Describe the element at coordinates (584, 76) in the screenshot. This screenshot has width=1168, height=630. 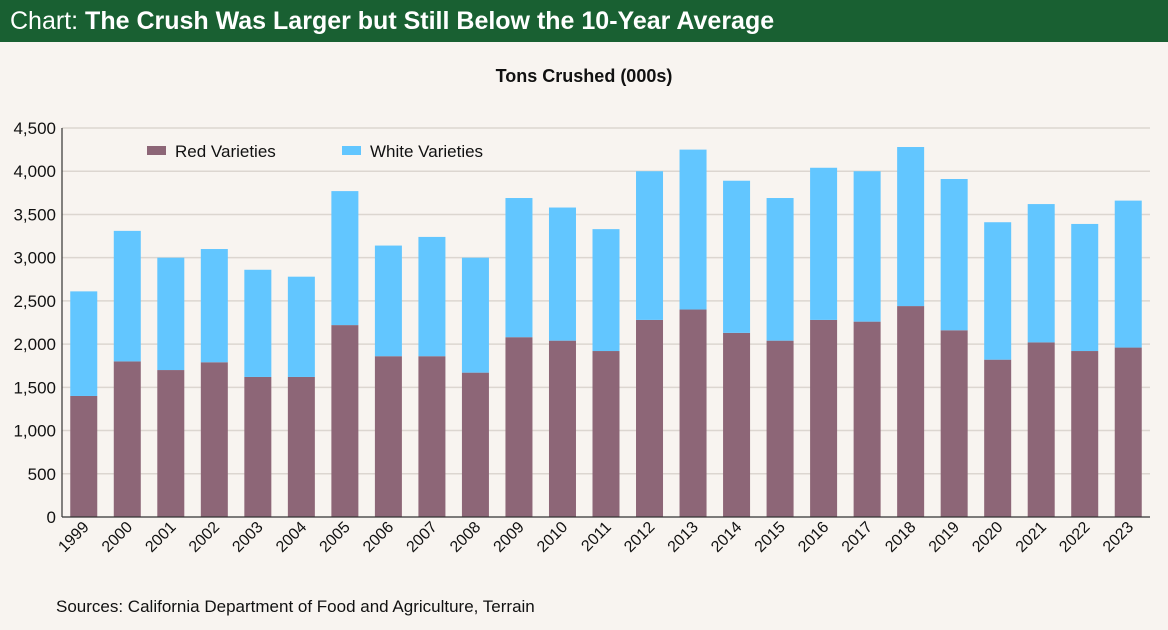
I see `chart-title: Tons Crushed (000s)` at that location.